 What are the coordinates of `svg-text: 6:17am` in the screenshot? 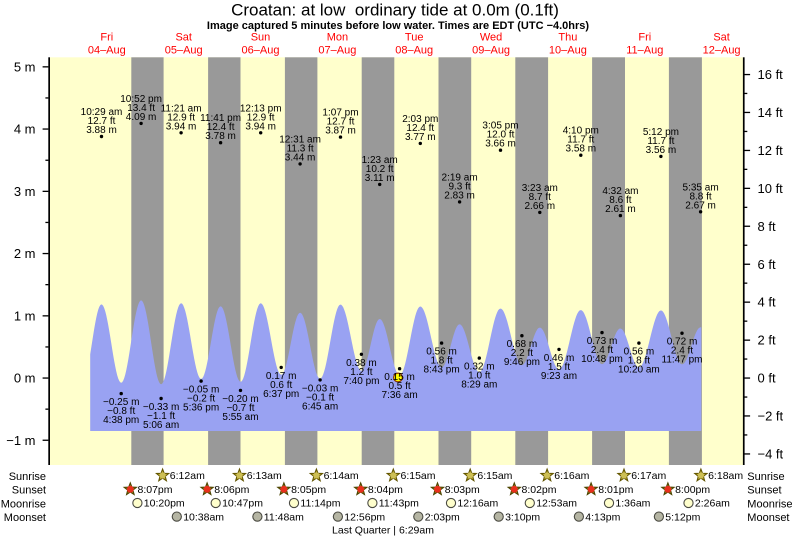 It's located at (648, 476).